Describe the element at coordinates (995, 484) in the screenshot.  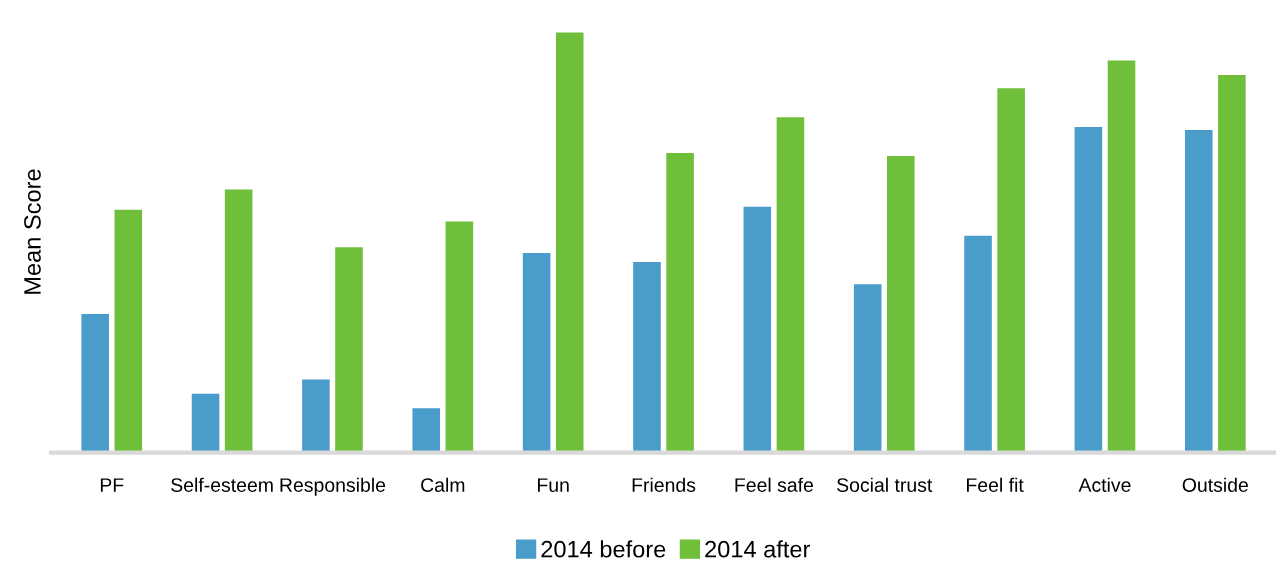
I see `x-tick-label: Feel fit` at that location.